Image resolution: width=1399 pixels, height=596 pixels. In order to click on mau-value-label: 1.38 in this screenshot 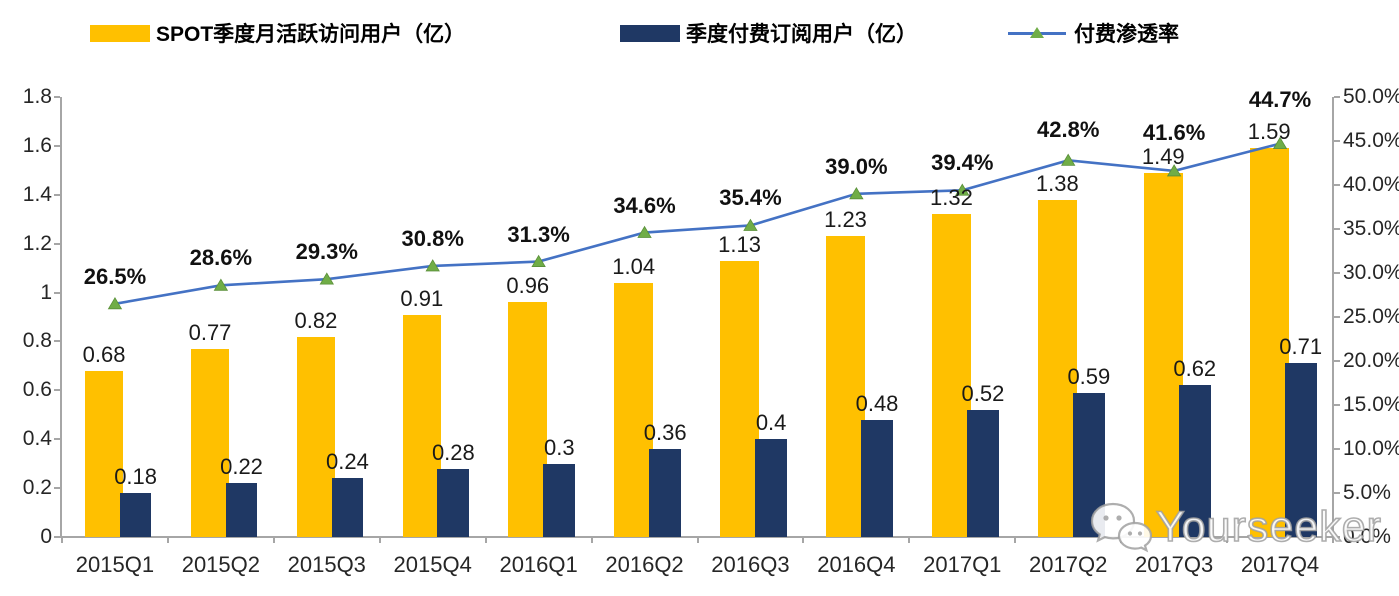, I will do `click(1057, 183)`.